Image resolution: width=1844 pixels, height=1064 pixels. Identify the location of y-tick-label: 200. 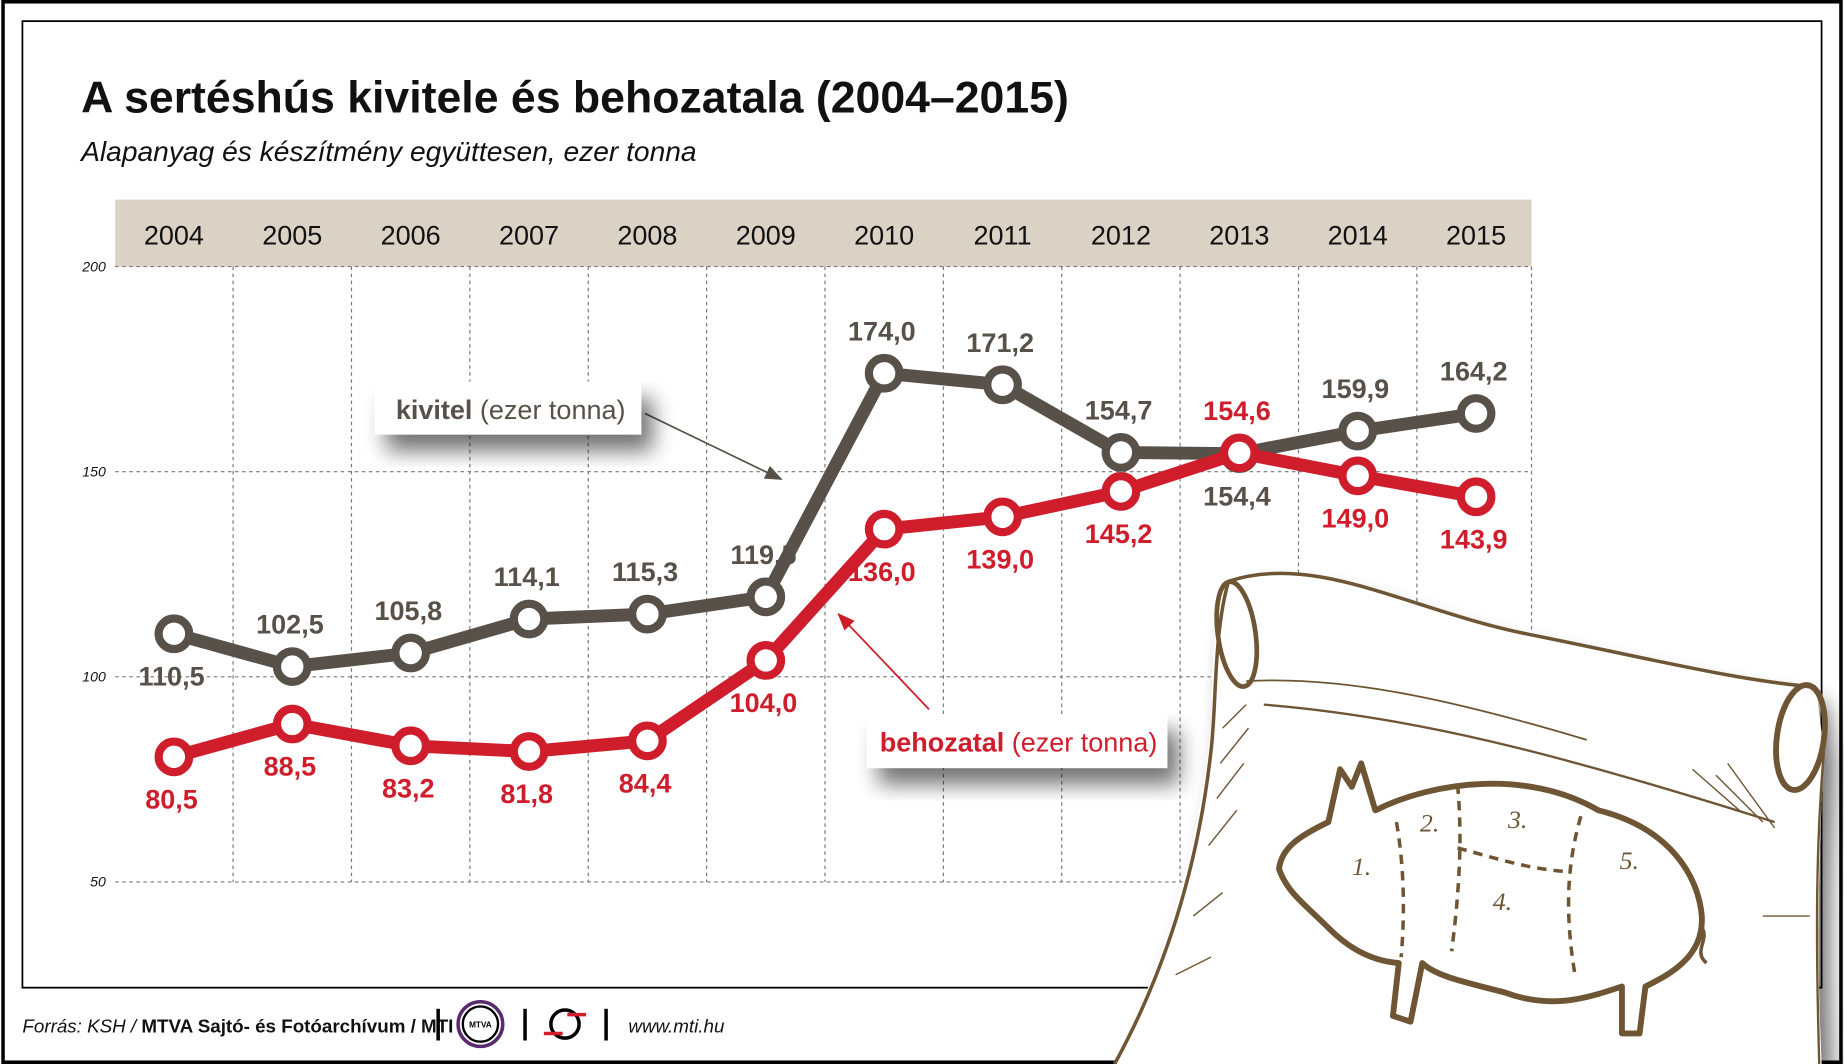
(93, 266).